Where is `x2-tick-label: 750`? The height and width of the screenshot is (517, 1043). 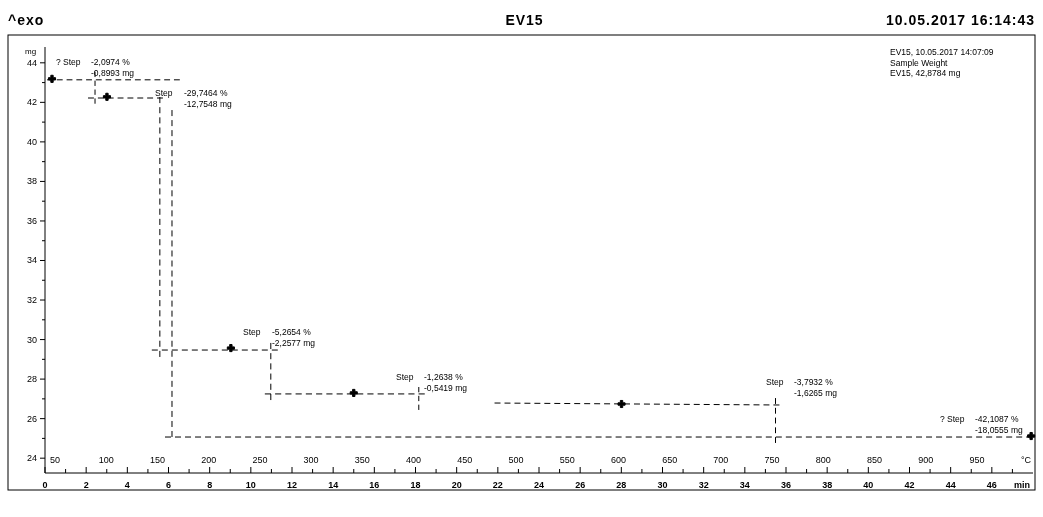
x2-tick-label: 750 is located at coordinates (772, 460).